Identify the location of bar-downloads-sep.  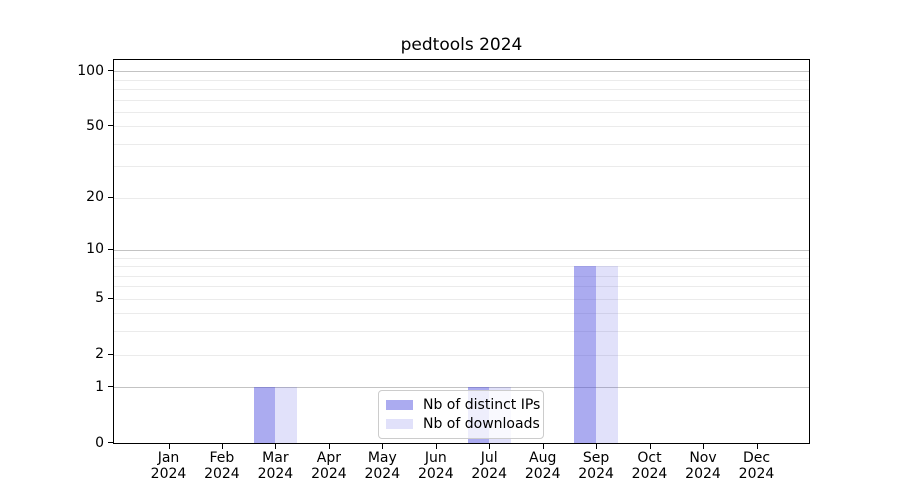
(607, 354).